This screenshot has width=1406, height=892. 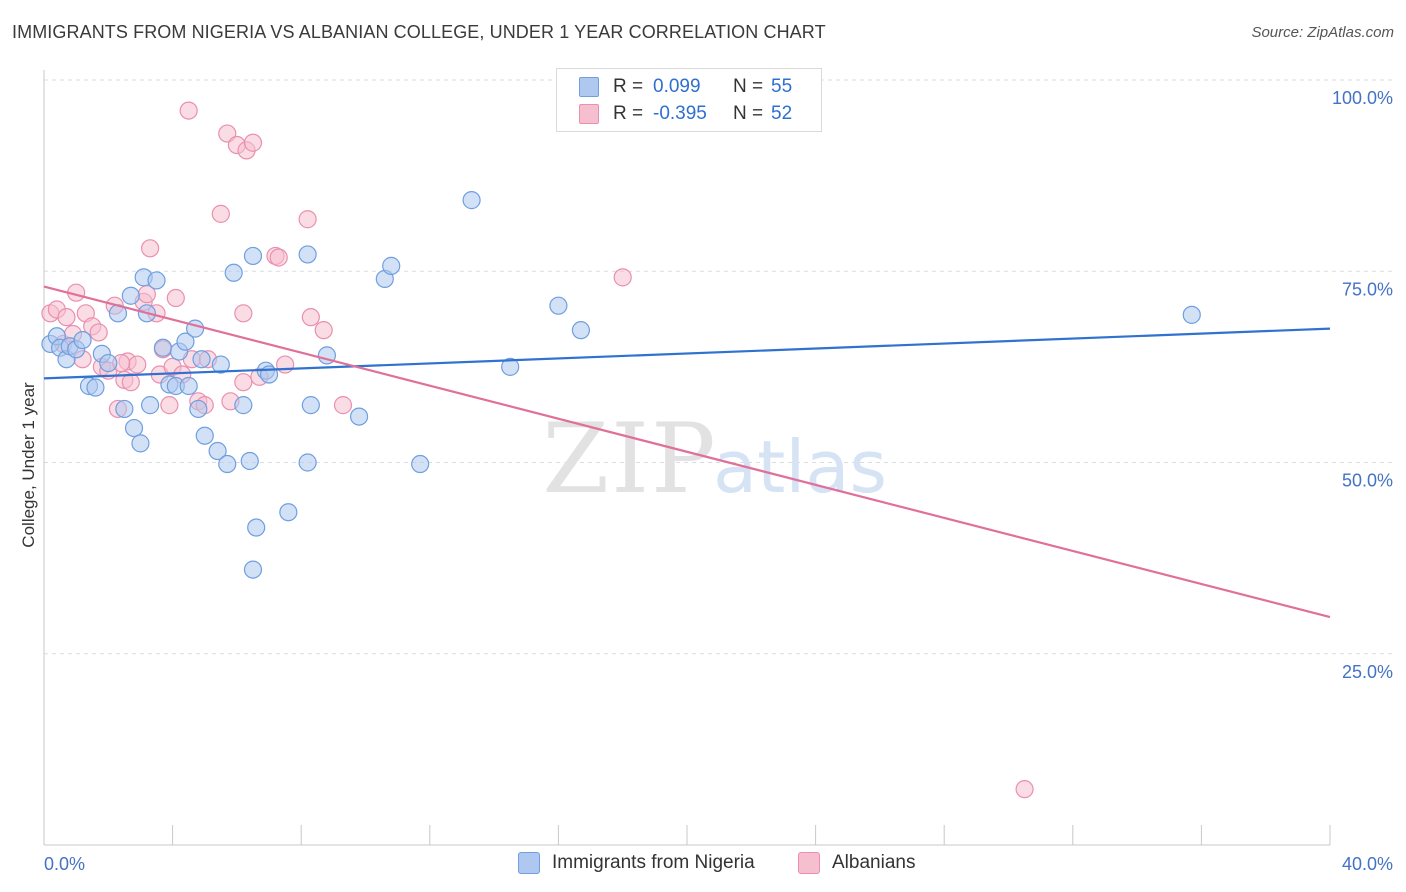 What do you see at coordinates (677, 86) in the screenshot?
I see `legend-r-value: 0.099` at bounding box center [677, 86].